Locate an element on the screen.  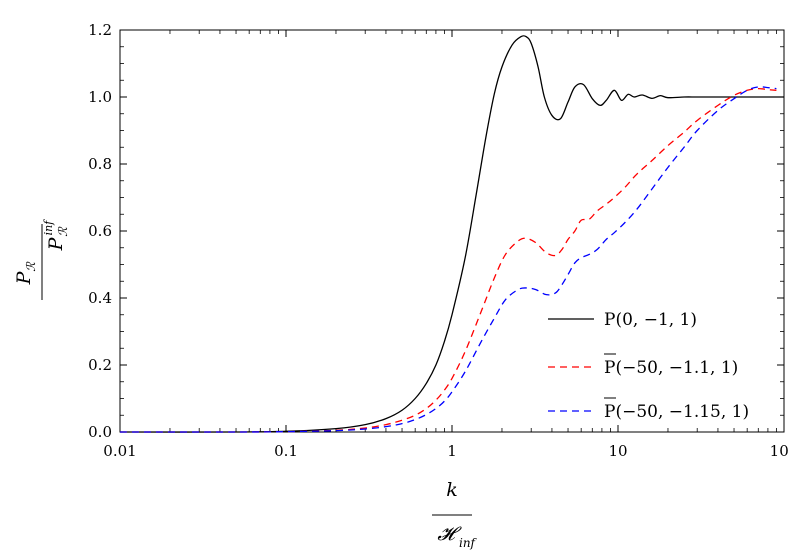
y-axis-label: P ℛ ℛ P ℛ inf is located at coordinates (41, 259).